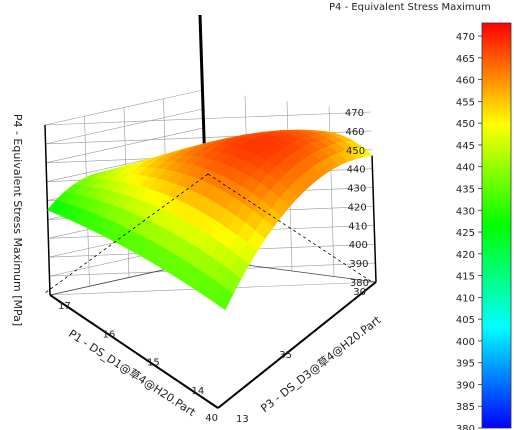 Image resolution: width=514 pixels, height=430 pixels. Describe the element at coordinates (356, 170) in the screenshot. I see `z-tick-label: 440` at that location.